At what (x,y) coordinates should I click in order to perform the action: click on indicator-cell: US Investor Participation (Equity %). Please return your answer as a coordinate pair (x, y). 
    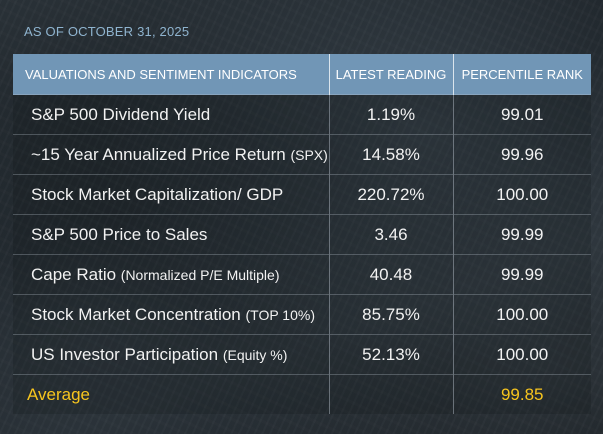
    Looking at the image, I should click on (171, 354).